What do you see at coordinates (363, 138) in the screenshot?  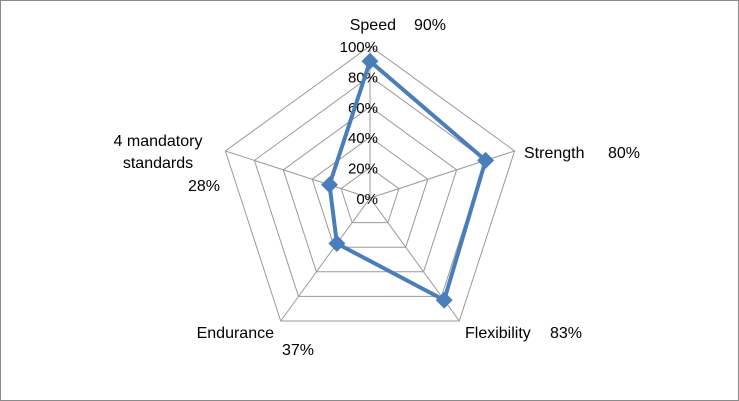 I see `tick-label-40: 40%` at bounding box center [363, 138].